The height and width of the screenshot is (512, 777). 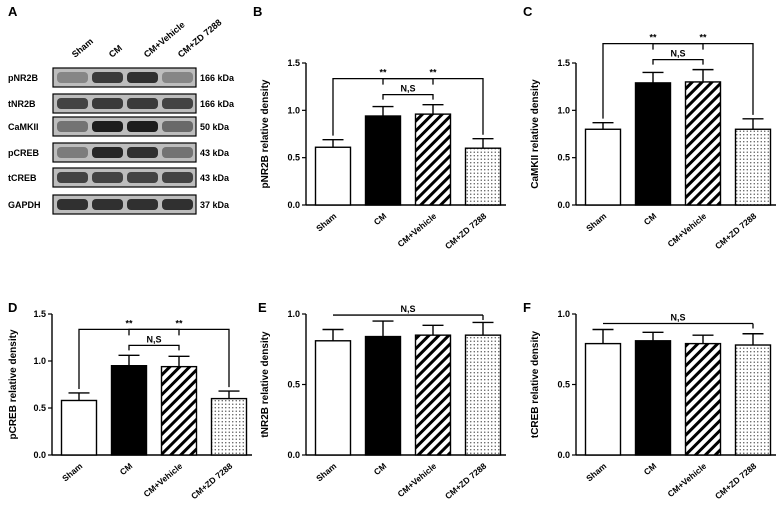 I want to click on y-axis-label: pNR2B relative density, so click(x=265, y=133).